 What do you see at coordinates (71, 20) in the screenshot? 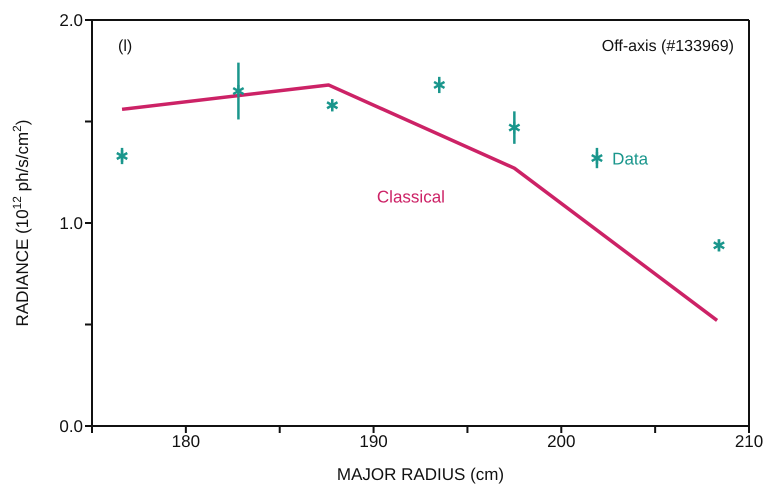
I see `y-tick-label: 2.0` at bounding box center [71, 20].